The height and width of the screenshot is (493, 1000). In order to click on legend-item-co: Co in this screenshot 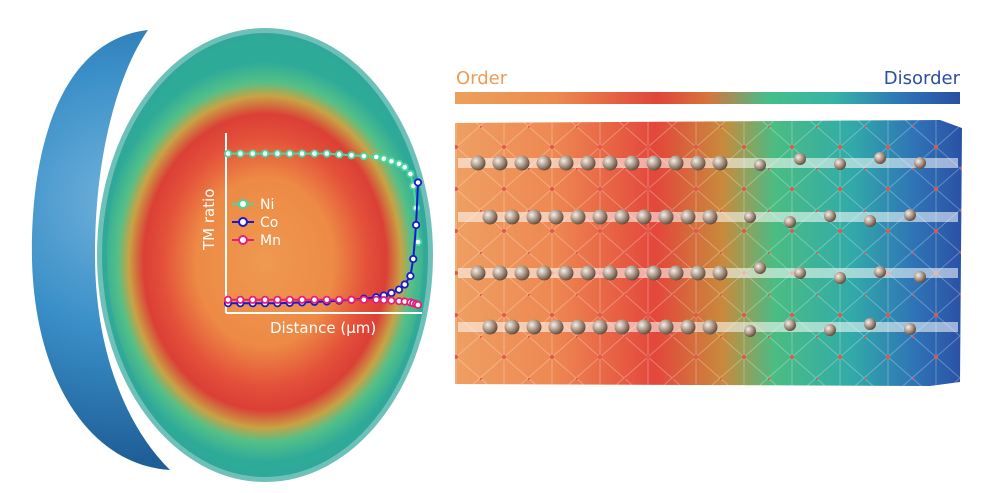, I will do `click(255, 223)`.